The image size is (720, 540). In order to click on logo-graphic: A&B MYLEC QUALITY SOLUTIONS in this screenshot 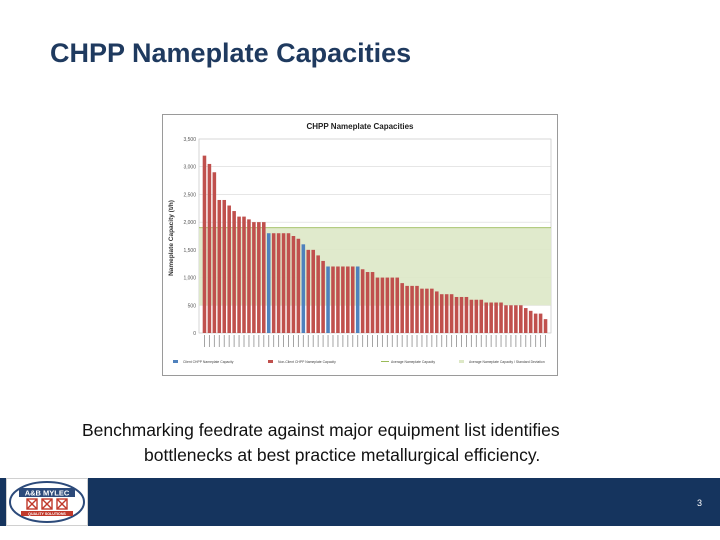, I will do `click(47, 502)`.